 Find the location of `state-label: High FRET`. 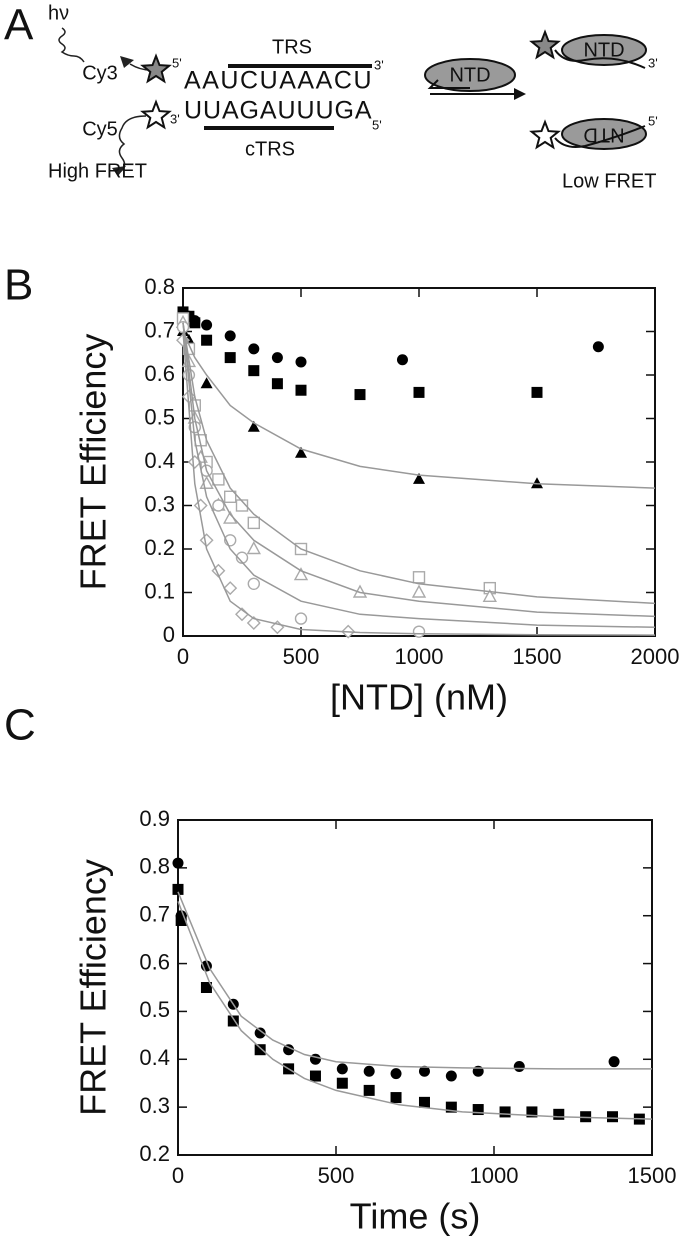

state-label: High FRET is located at coordinates (97, 171).